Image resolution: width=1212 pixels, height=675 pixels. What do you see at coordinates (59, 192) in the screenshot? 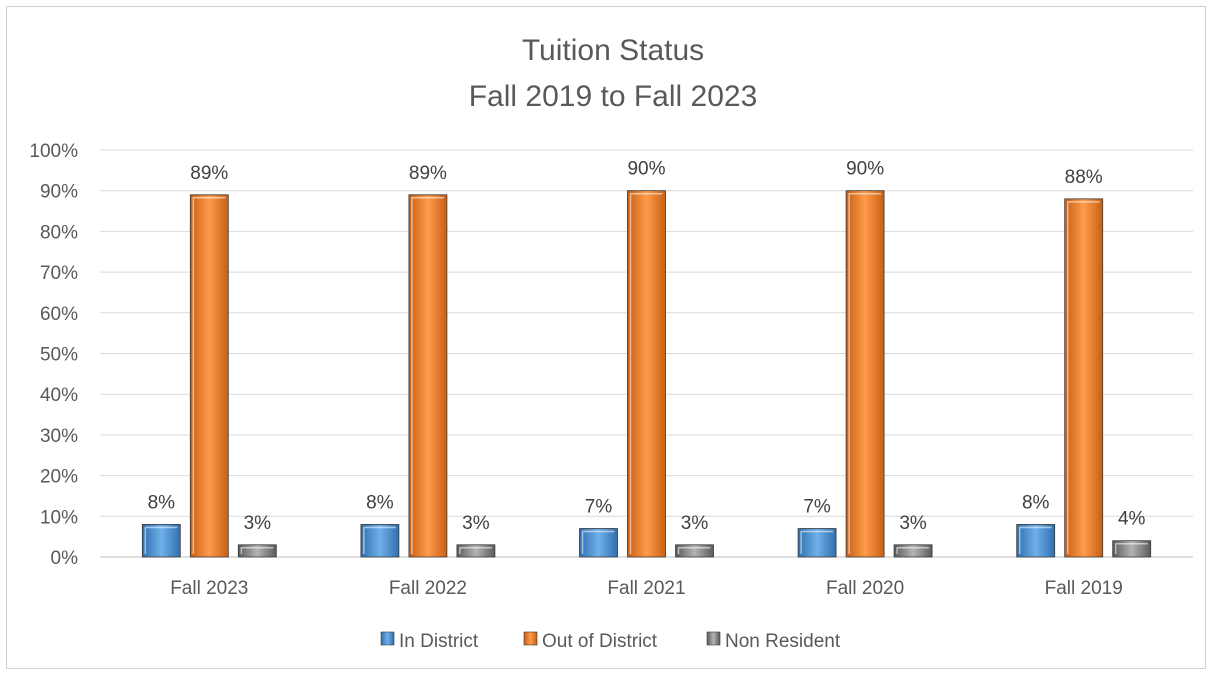
I see `y-tick-label: 90%` at bounding box center [59, 192].